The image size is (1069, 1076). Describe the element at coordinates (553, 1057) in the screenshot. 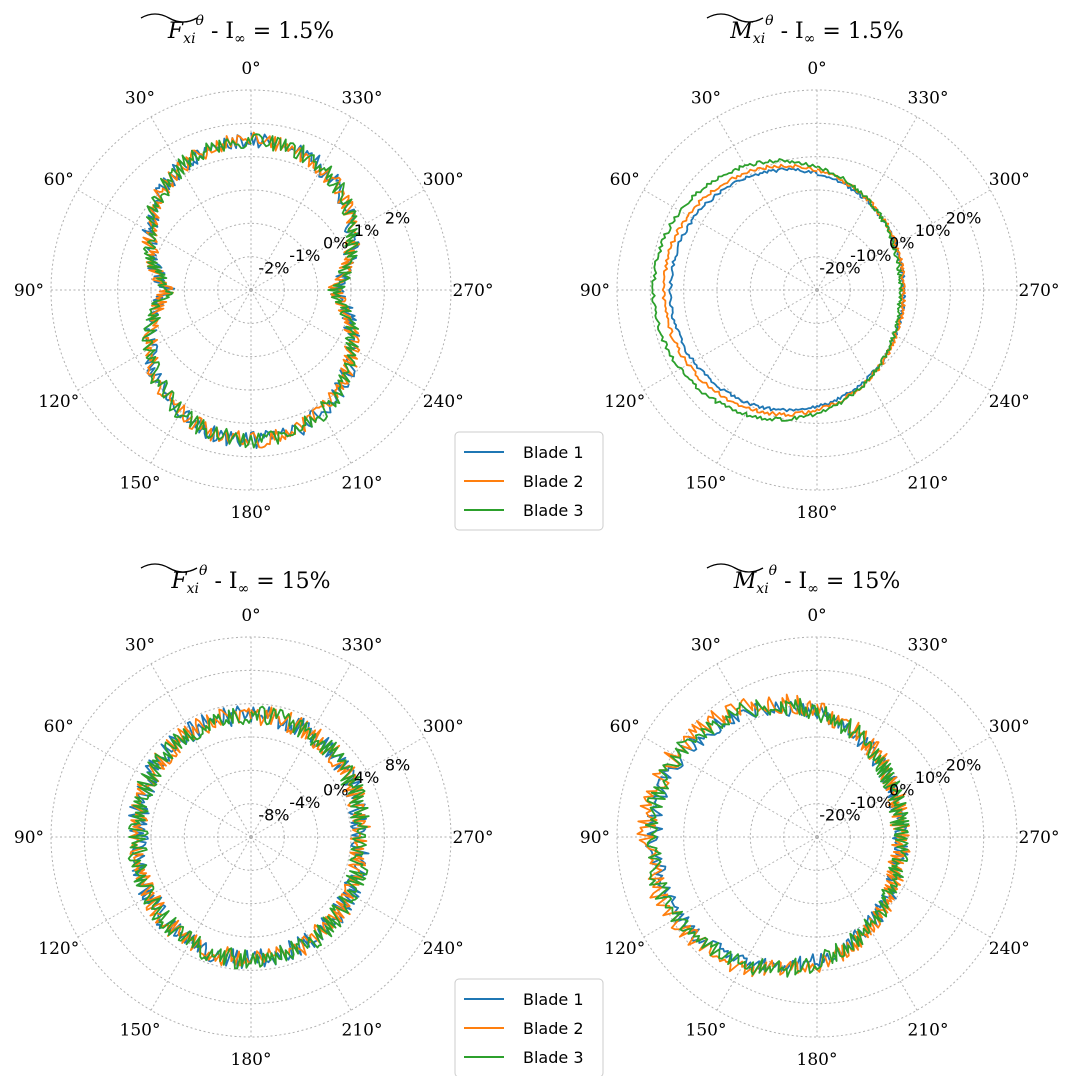

I see `legend-label: Blade 3` at that location.